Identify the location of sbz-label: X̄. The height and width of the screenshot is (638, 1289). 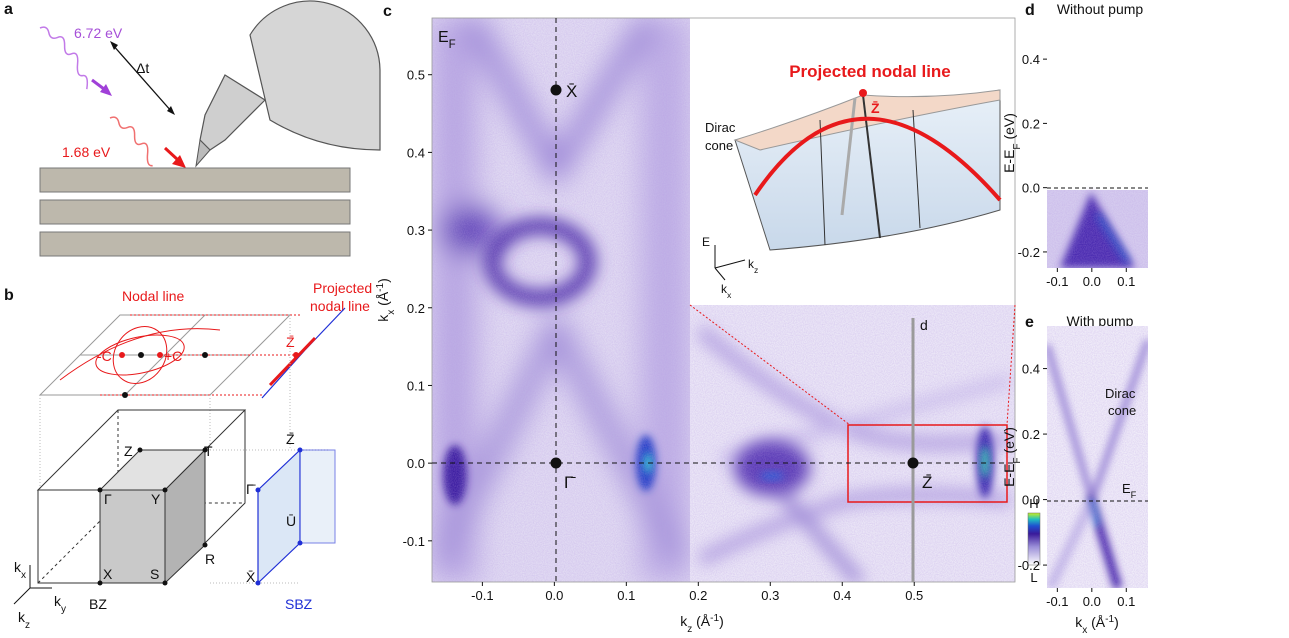
(251, 577).